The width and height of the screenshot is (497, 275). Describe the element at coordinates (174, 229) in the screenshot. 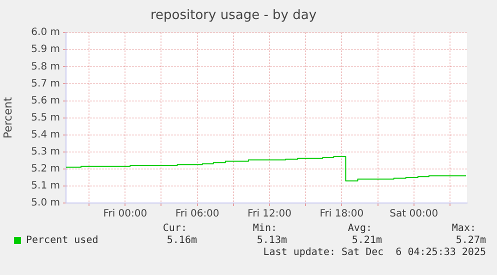

I see `text: Cur:` at that location.